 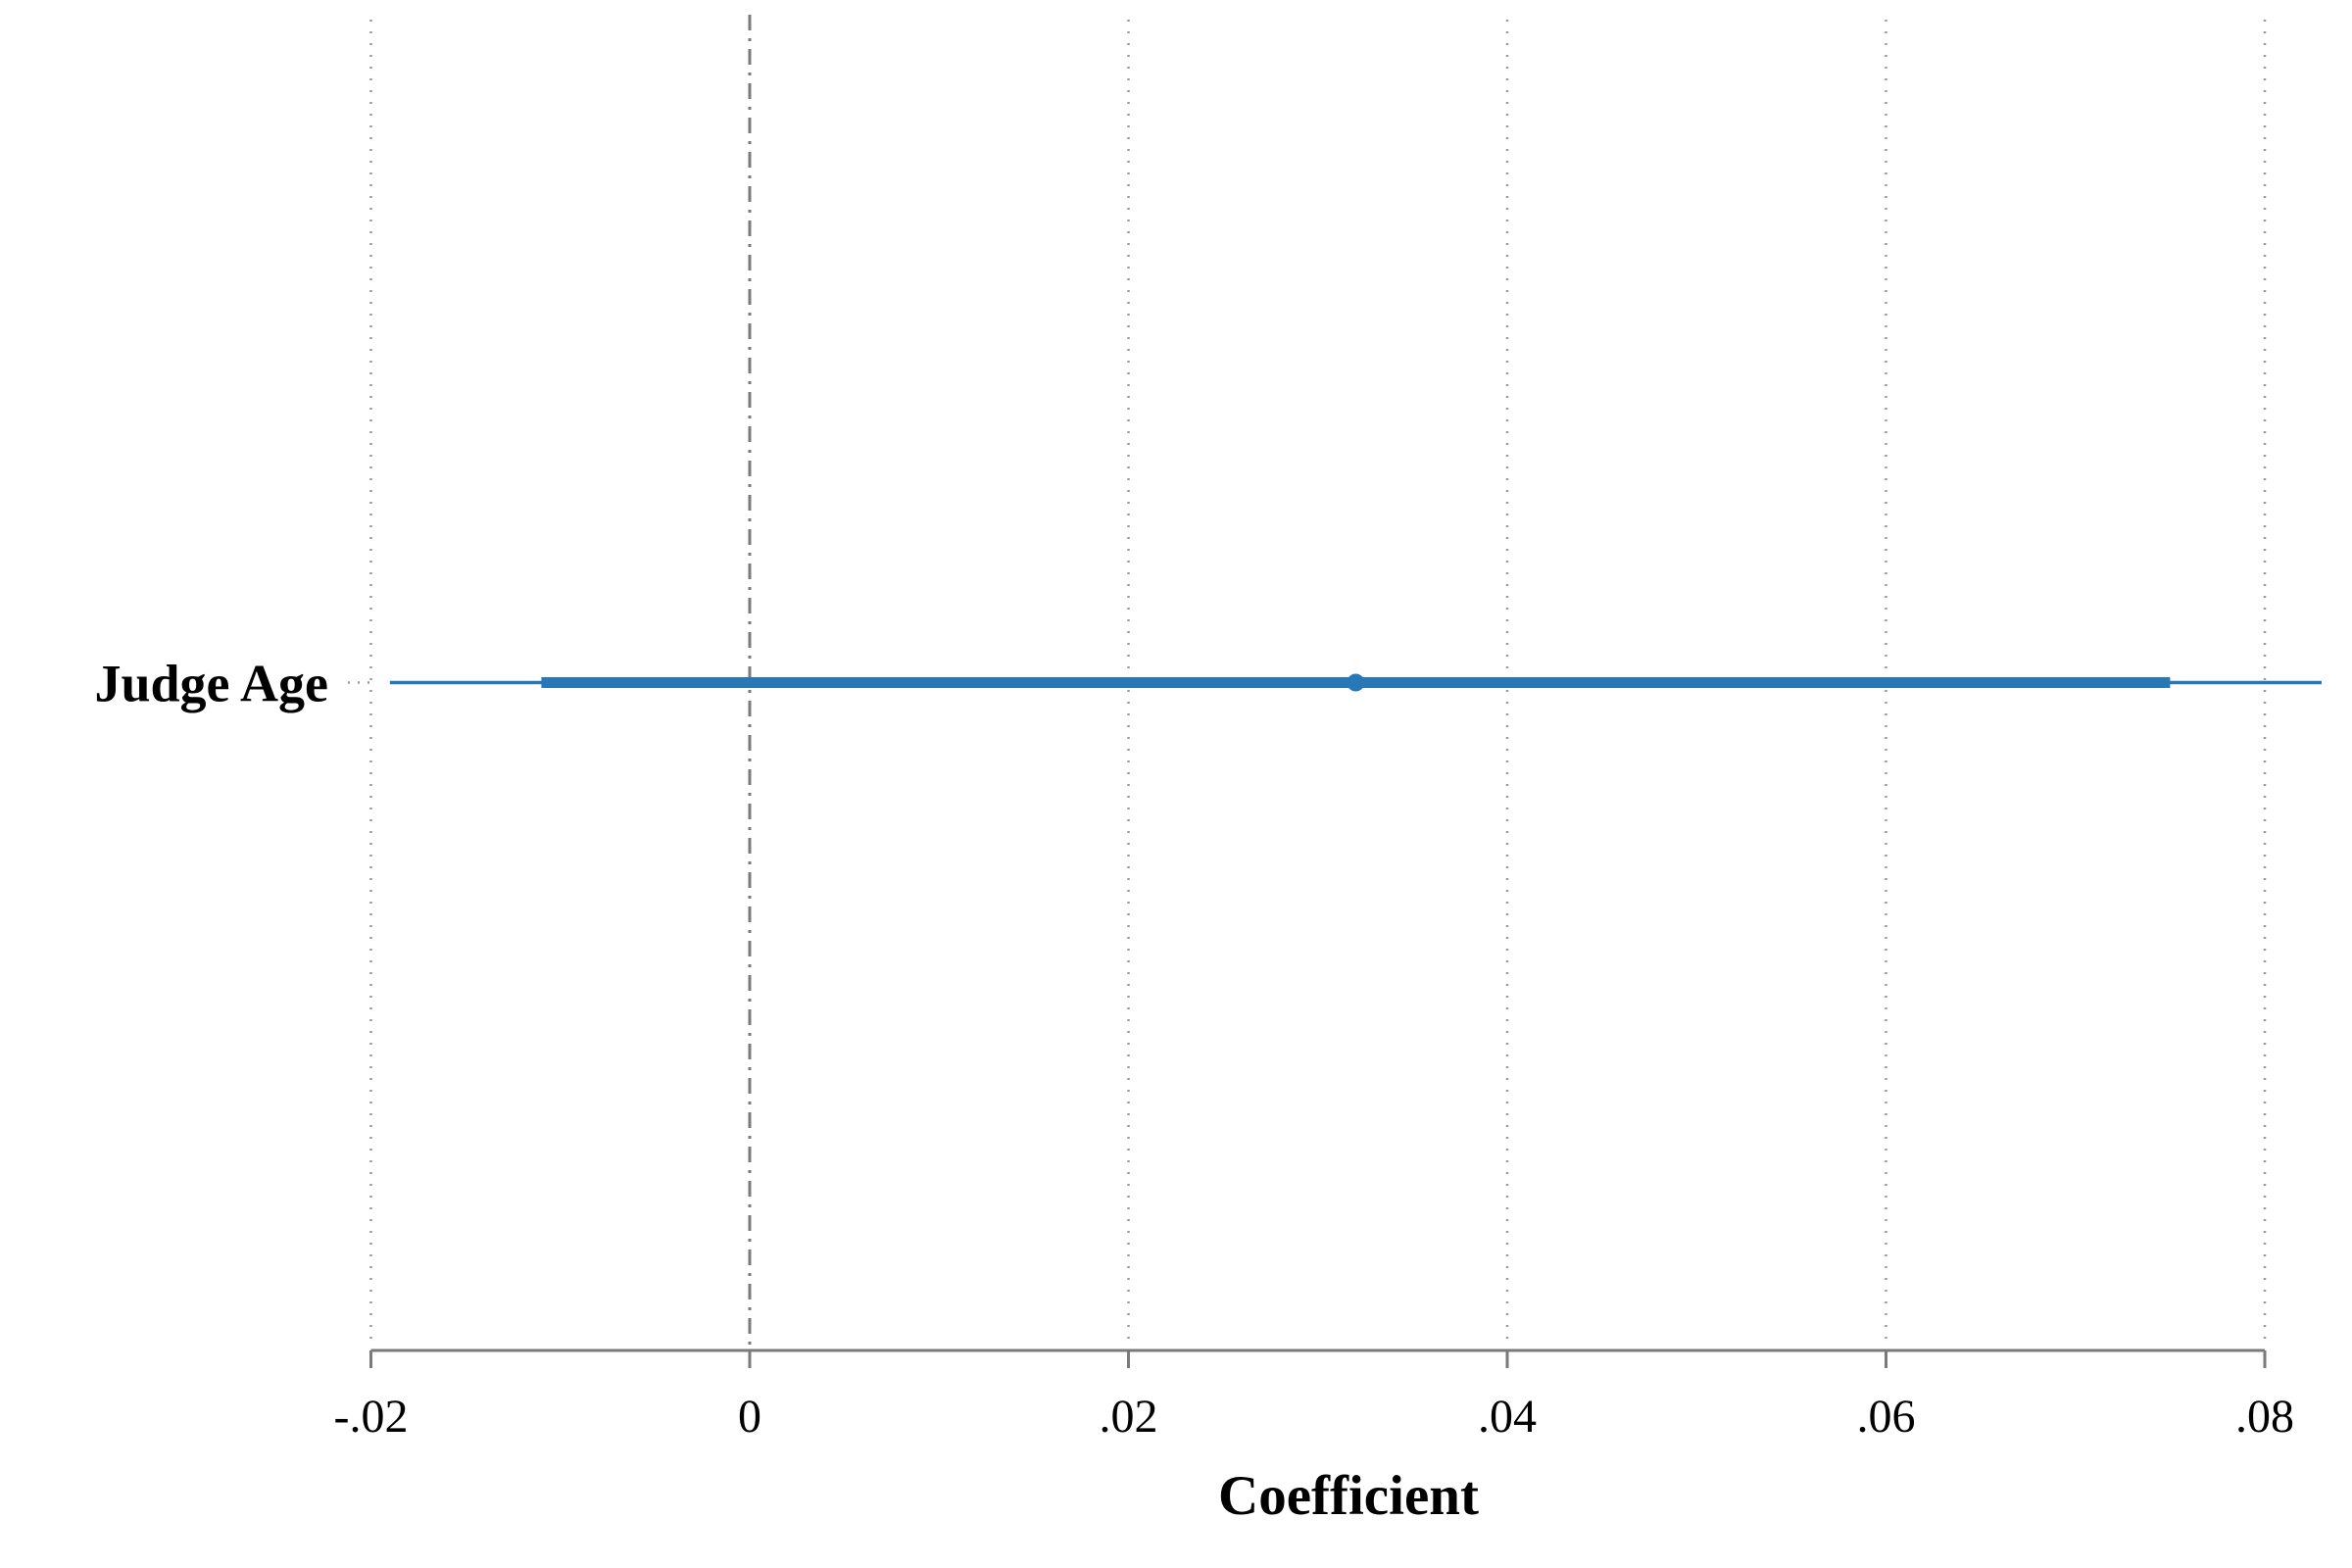 What do you see at coordinates (371, 1417) in the screenshot?
I see `x-tick-label-0: -.02` at bounding box center [371, 1417].